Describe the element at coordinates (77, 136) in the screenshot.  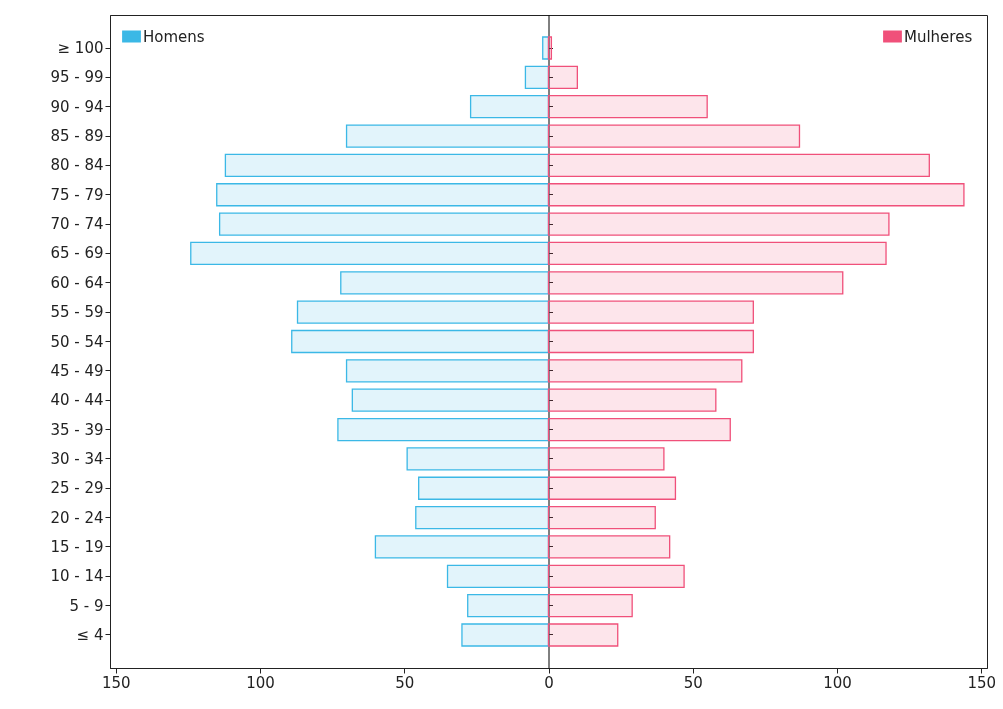
I see `y-tick-label: 85 - 89` at that location.